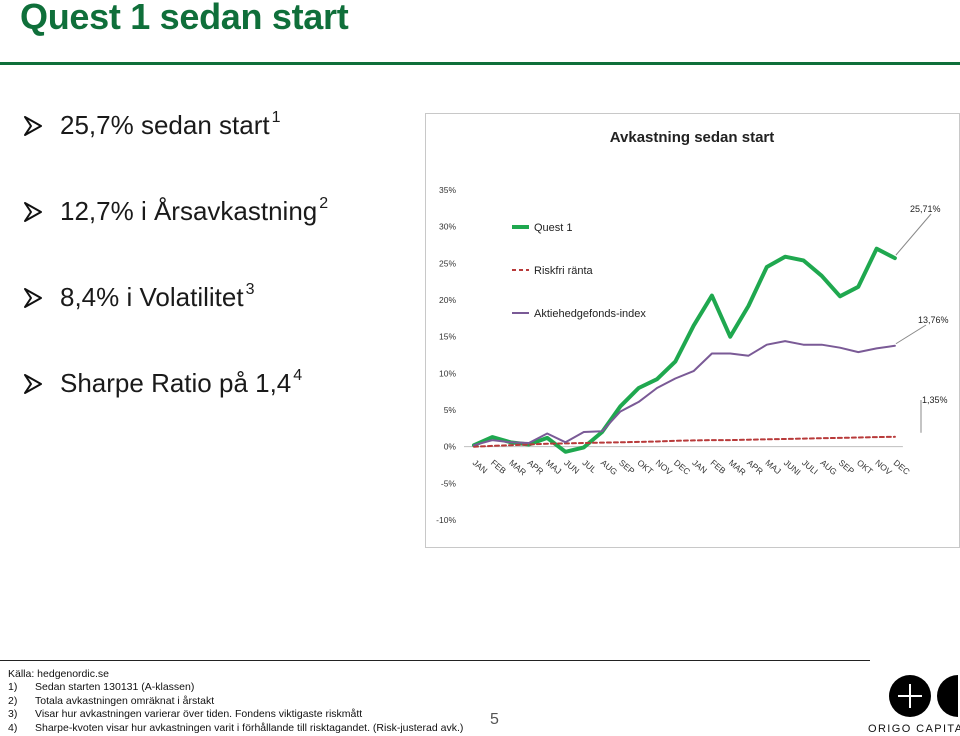 This screenshot has width=960, height=736. Describe the element at coordinates (13, 727) in the screenshot. I see `footnote-number: 4)` at that location.